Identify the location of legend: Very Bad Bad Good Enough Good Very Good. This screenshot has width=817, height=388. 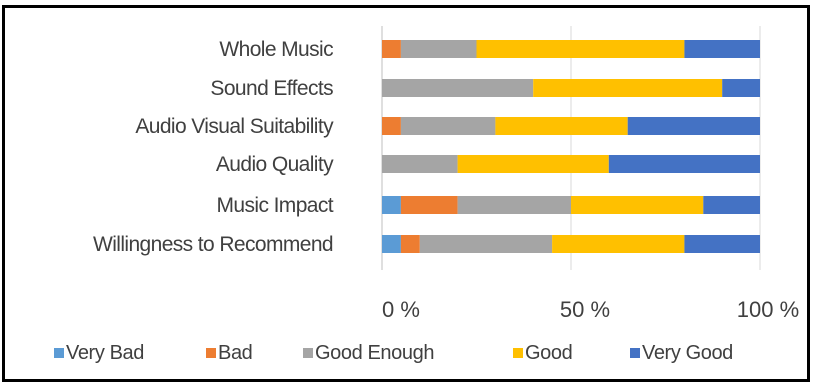
(393, 353).